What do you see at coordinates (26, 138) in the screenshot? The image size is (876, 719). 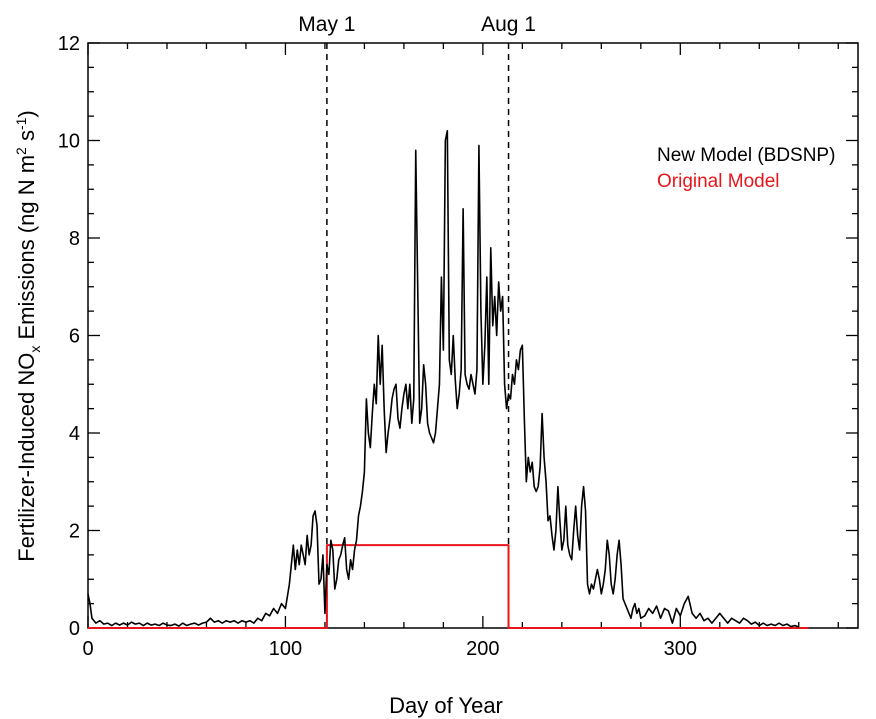 I see `ylabel-mid2: s` at bounding box center [26, 138].